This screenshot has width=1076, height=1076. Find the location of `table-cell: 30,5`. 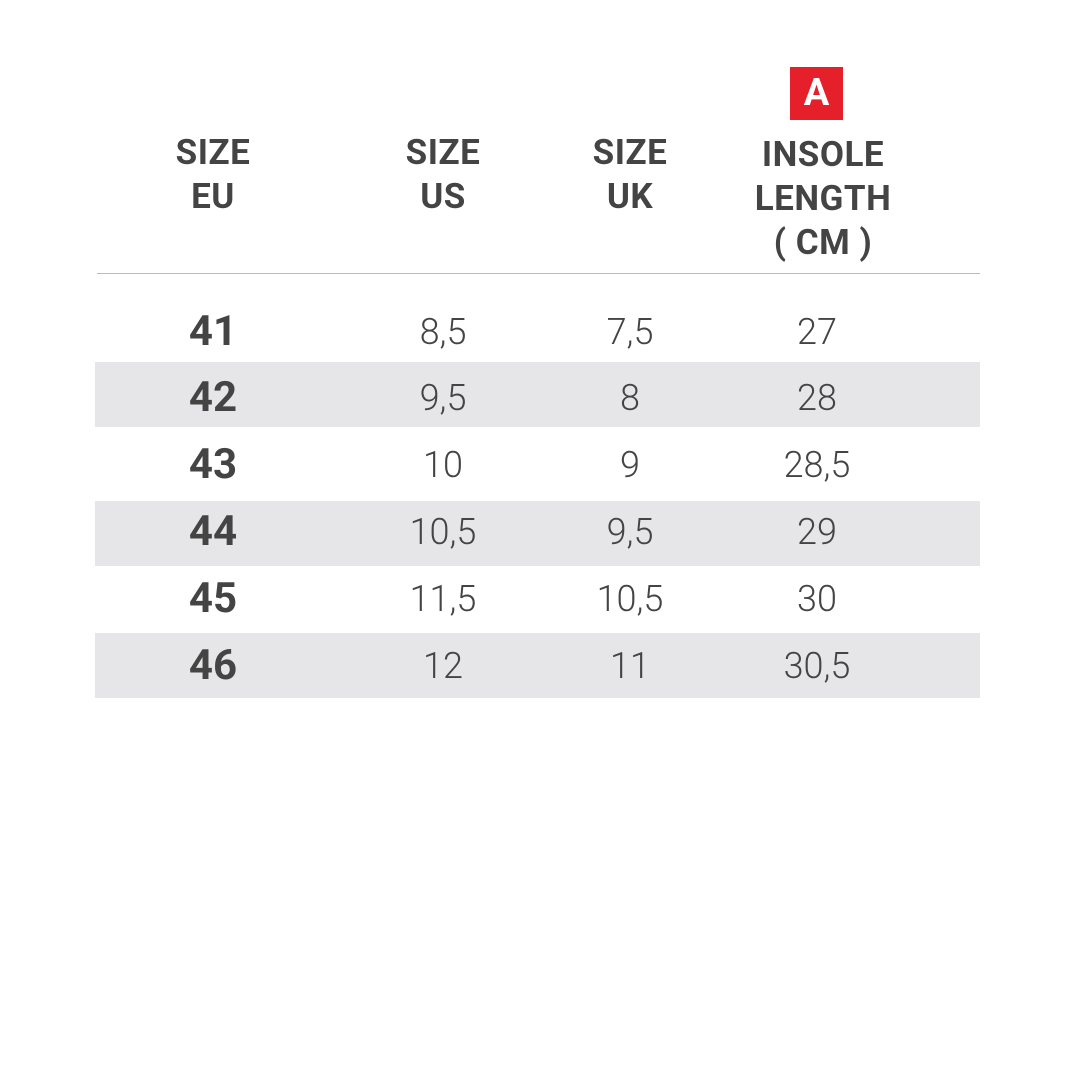

table-cell: 30,5 is located at coordinates (817, 666).